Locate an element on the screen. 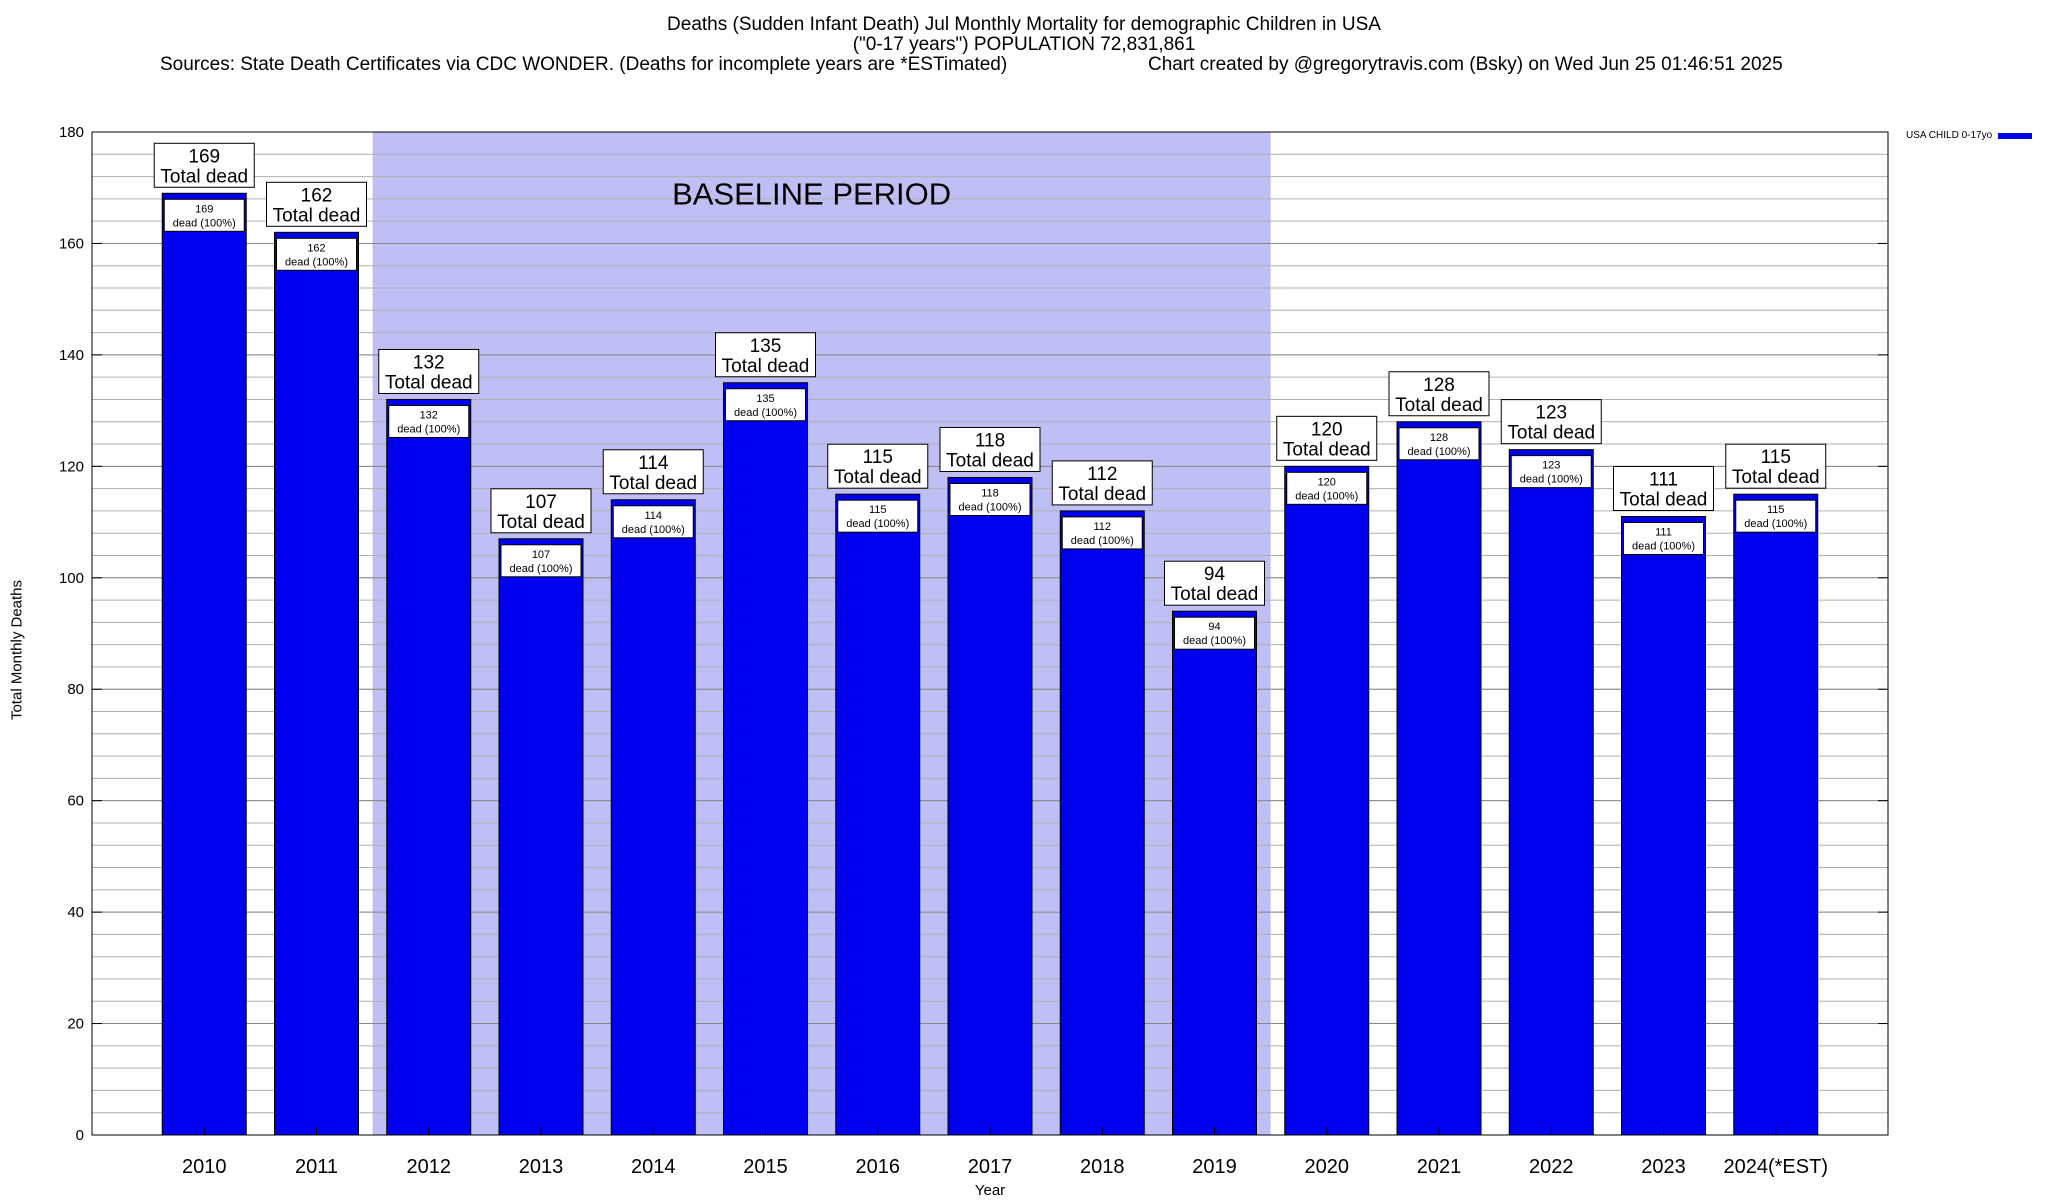  y-tick-label: 100 is located at coordinates (71, 578).